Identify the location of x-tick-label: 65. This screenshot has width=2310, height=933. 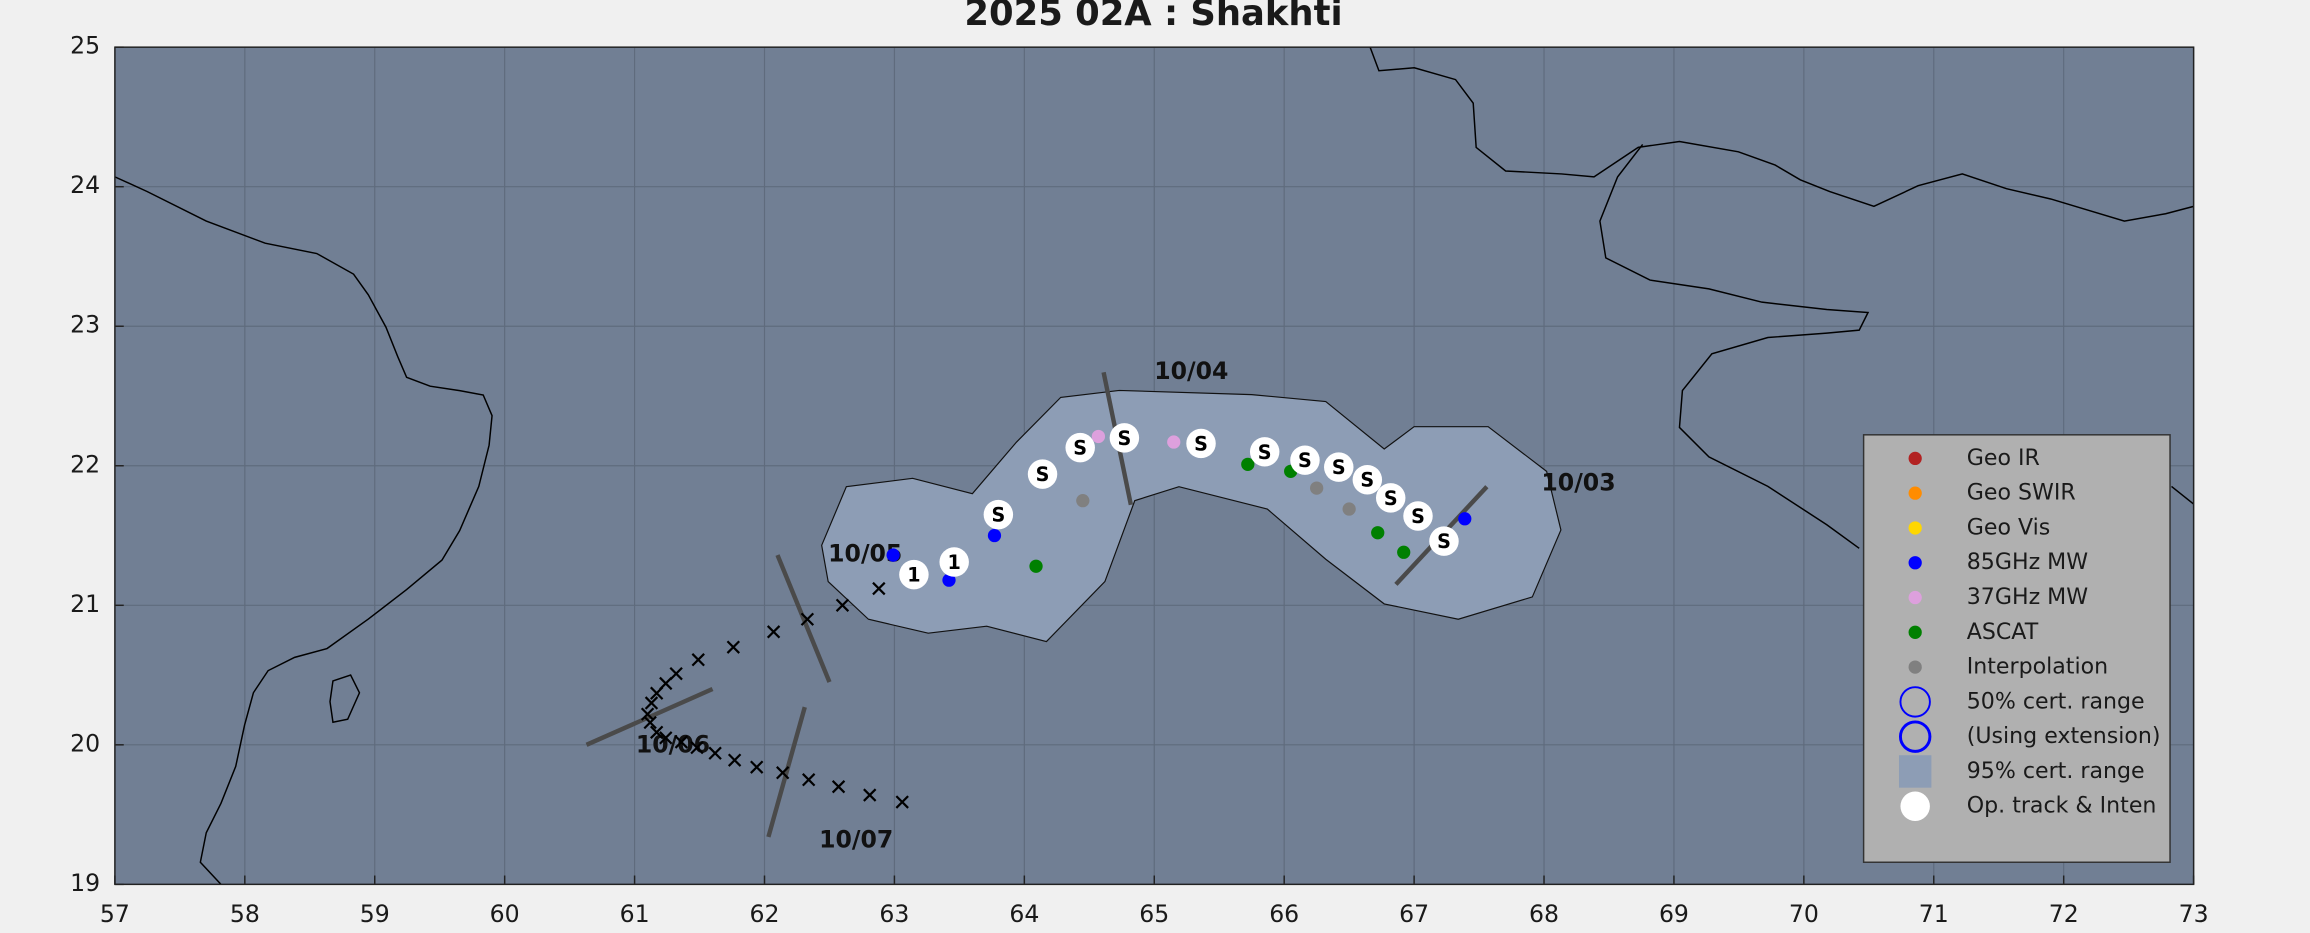
(1154, 914).